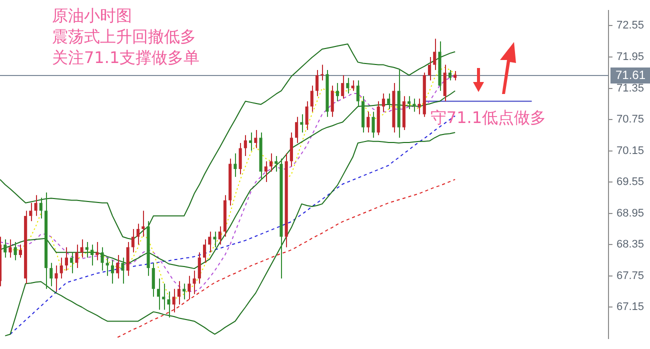 Image resolution: width=650 pixels, height=349 pixels. Describe the element at coordinates (630, 75) in the screenshot. I see `ref-line-label: 71.61` at that location.